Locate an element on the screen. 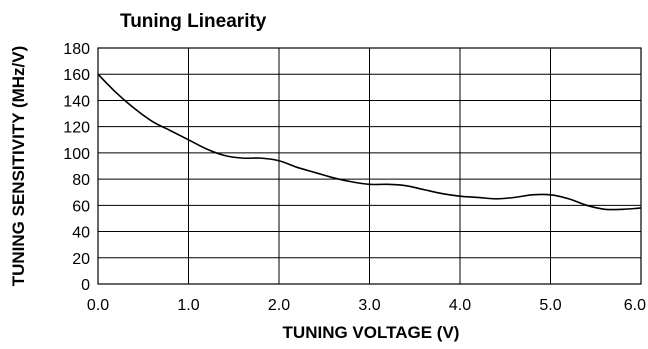 Image resolution: width=648 pixels, height=349 pixels. y-axis-label: TUNING SENSITIVITY (MHz/V) is located at coordinates (18, 166).